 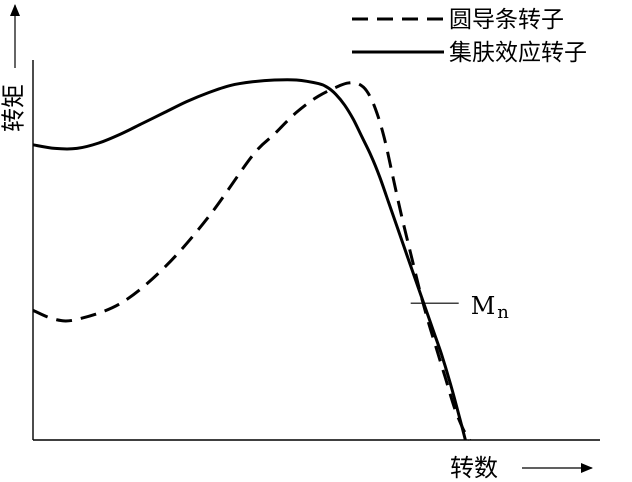 What do you see at coordinates (503, 312) in the screenshot?
I see `mn-label-subscript: n` at bounding box center [503, 312].